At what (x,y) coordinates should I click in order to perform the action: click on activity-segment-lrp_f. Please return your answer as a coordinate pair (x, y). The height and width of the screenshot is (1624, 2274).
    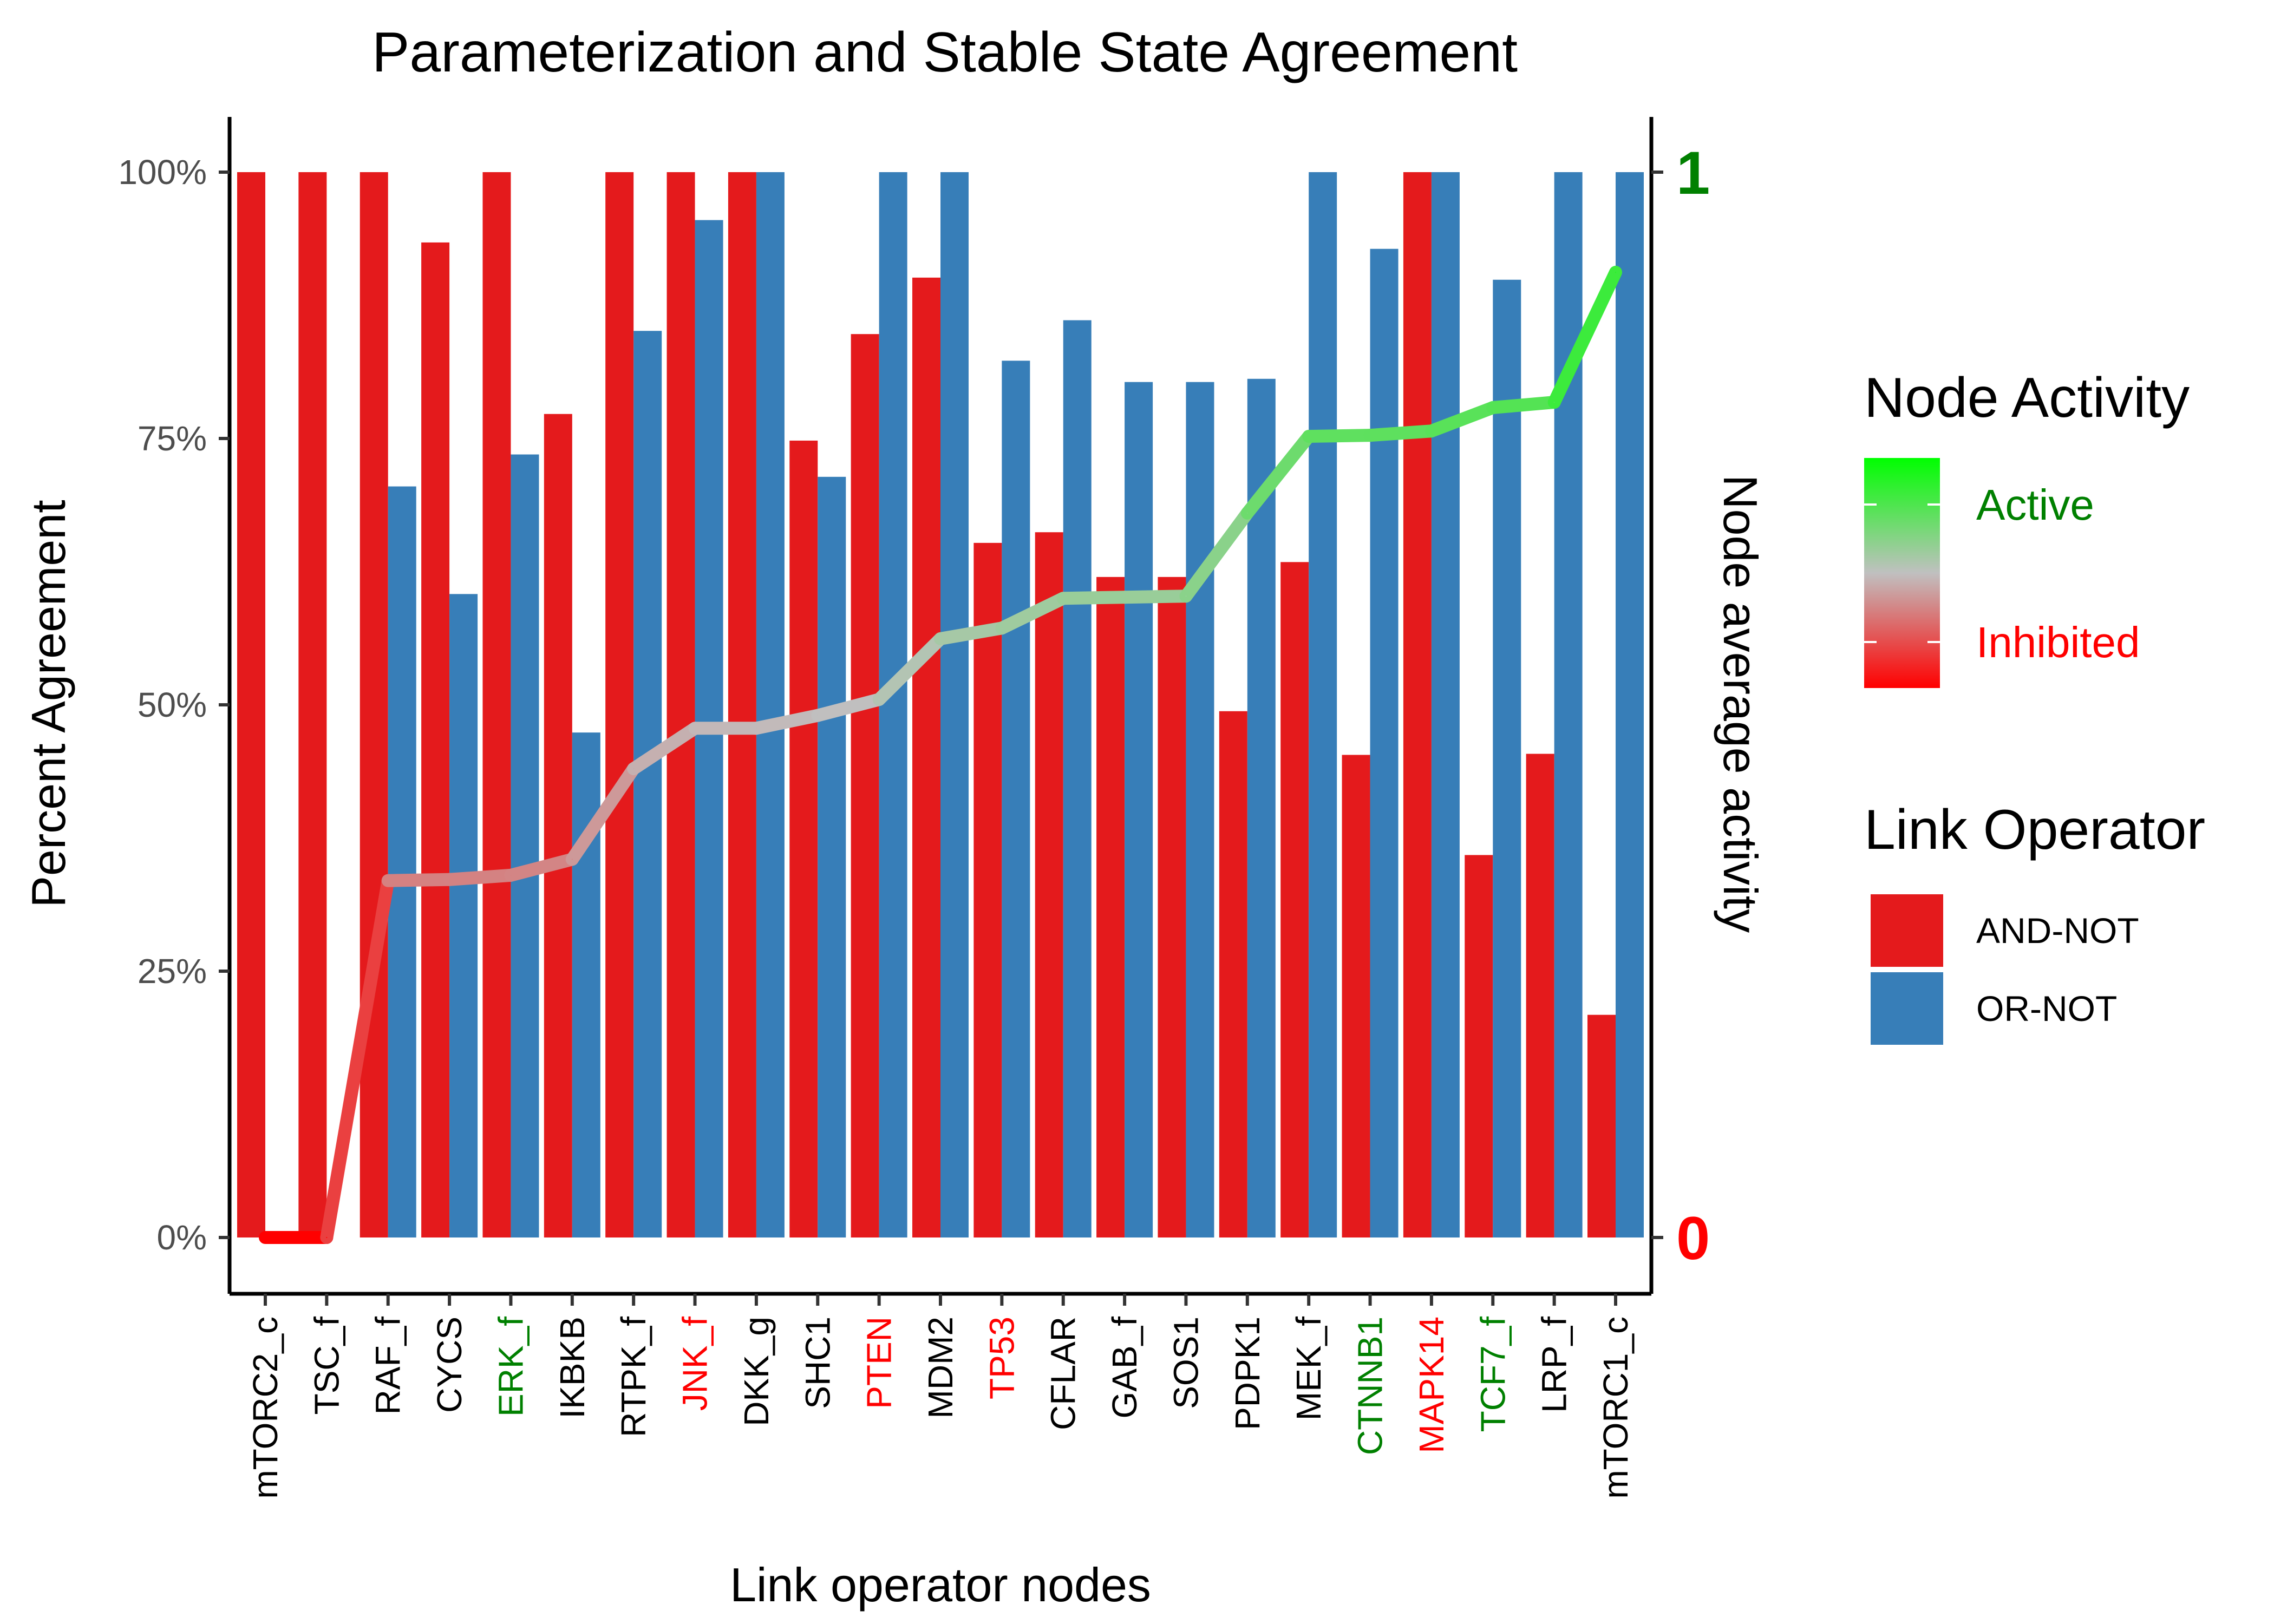
    Looking at the image, I should click on (1585, 337).